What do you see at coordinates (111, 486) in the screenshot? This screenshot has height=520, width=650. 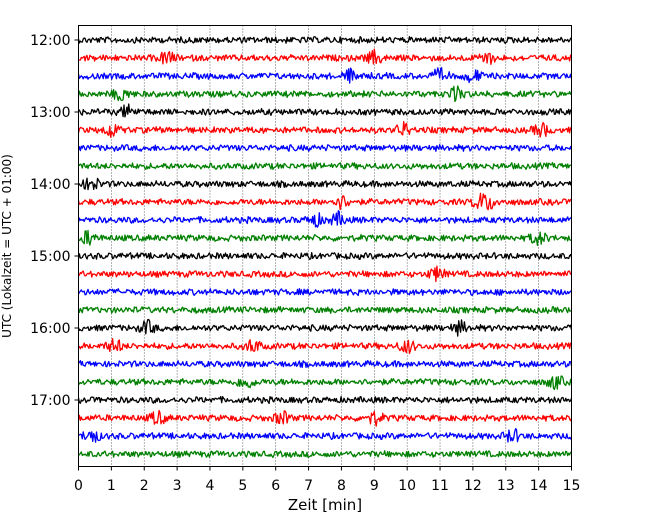 I see `x-tick-label: 1` at bounding box center [111, 486].